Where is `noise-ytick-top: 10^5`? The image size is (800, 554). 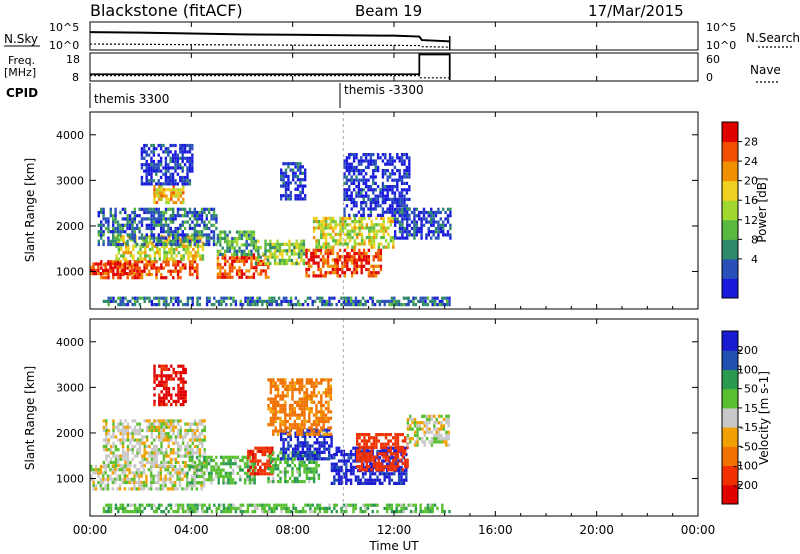
noise-ytick-top: 10^5 is located at coordinates (64, 27).